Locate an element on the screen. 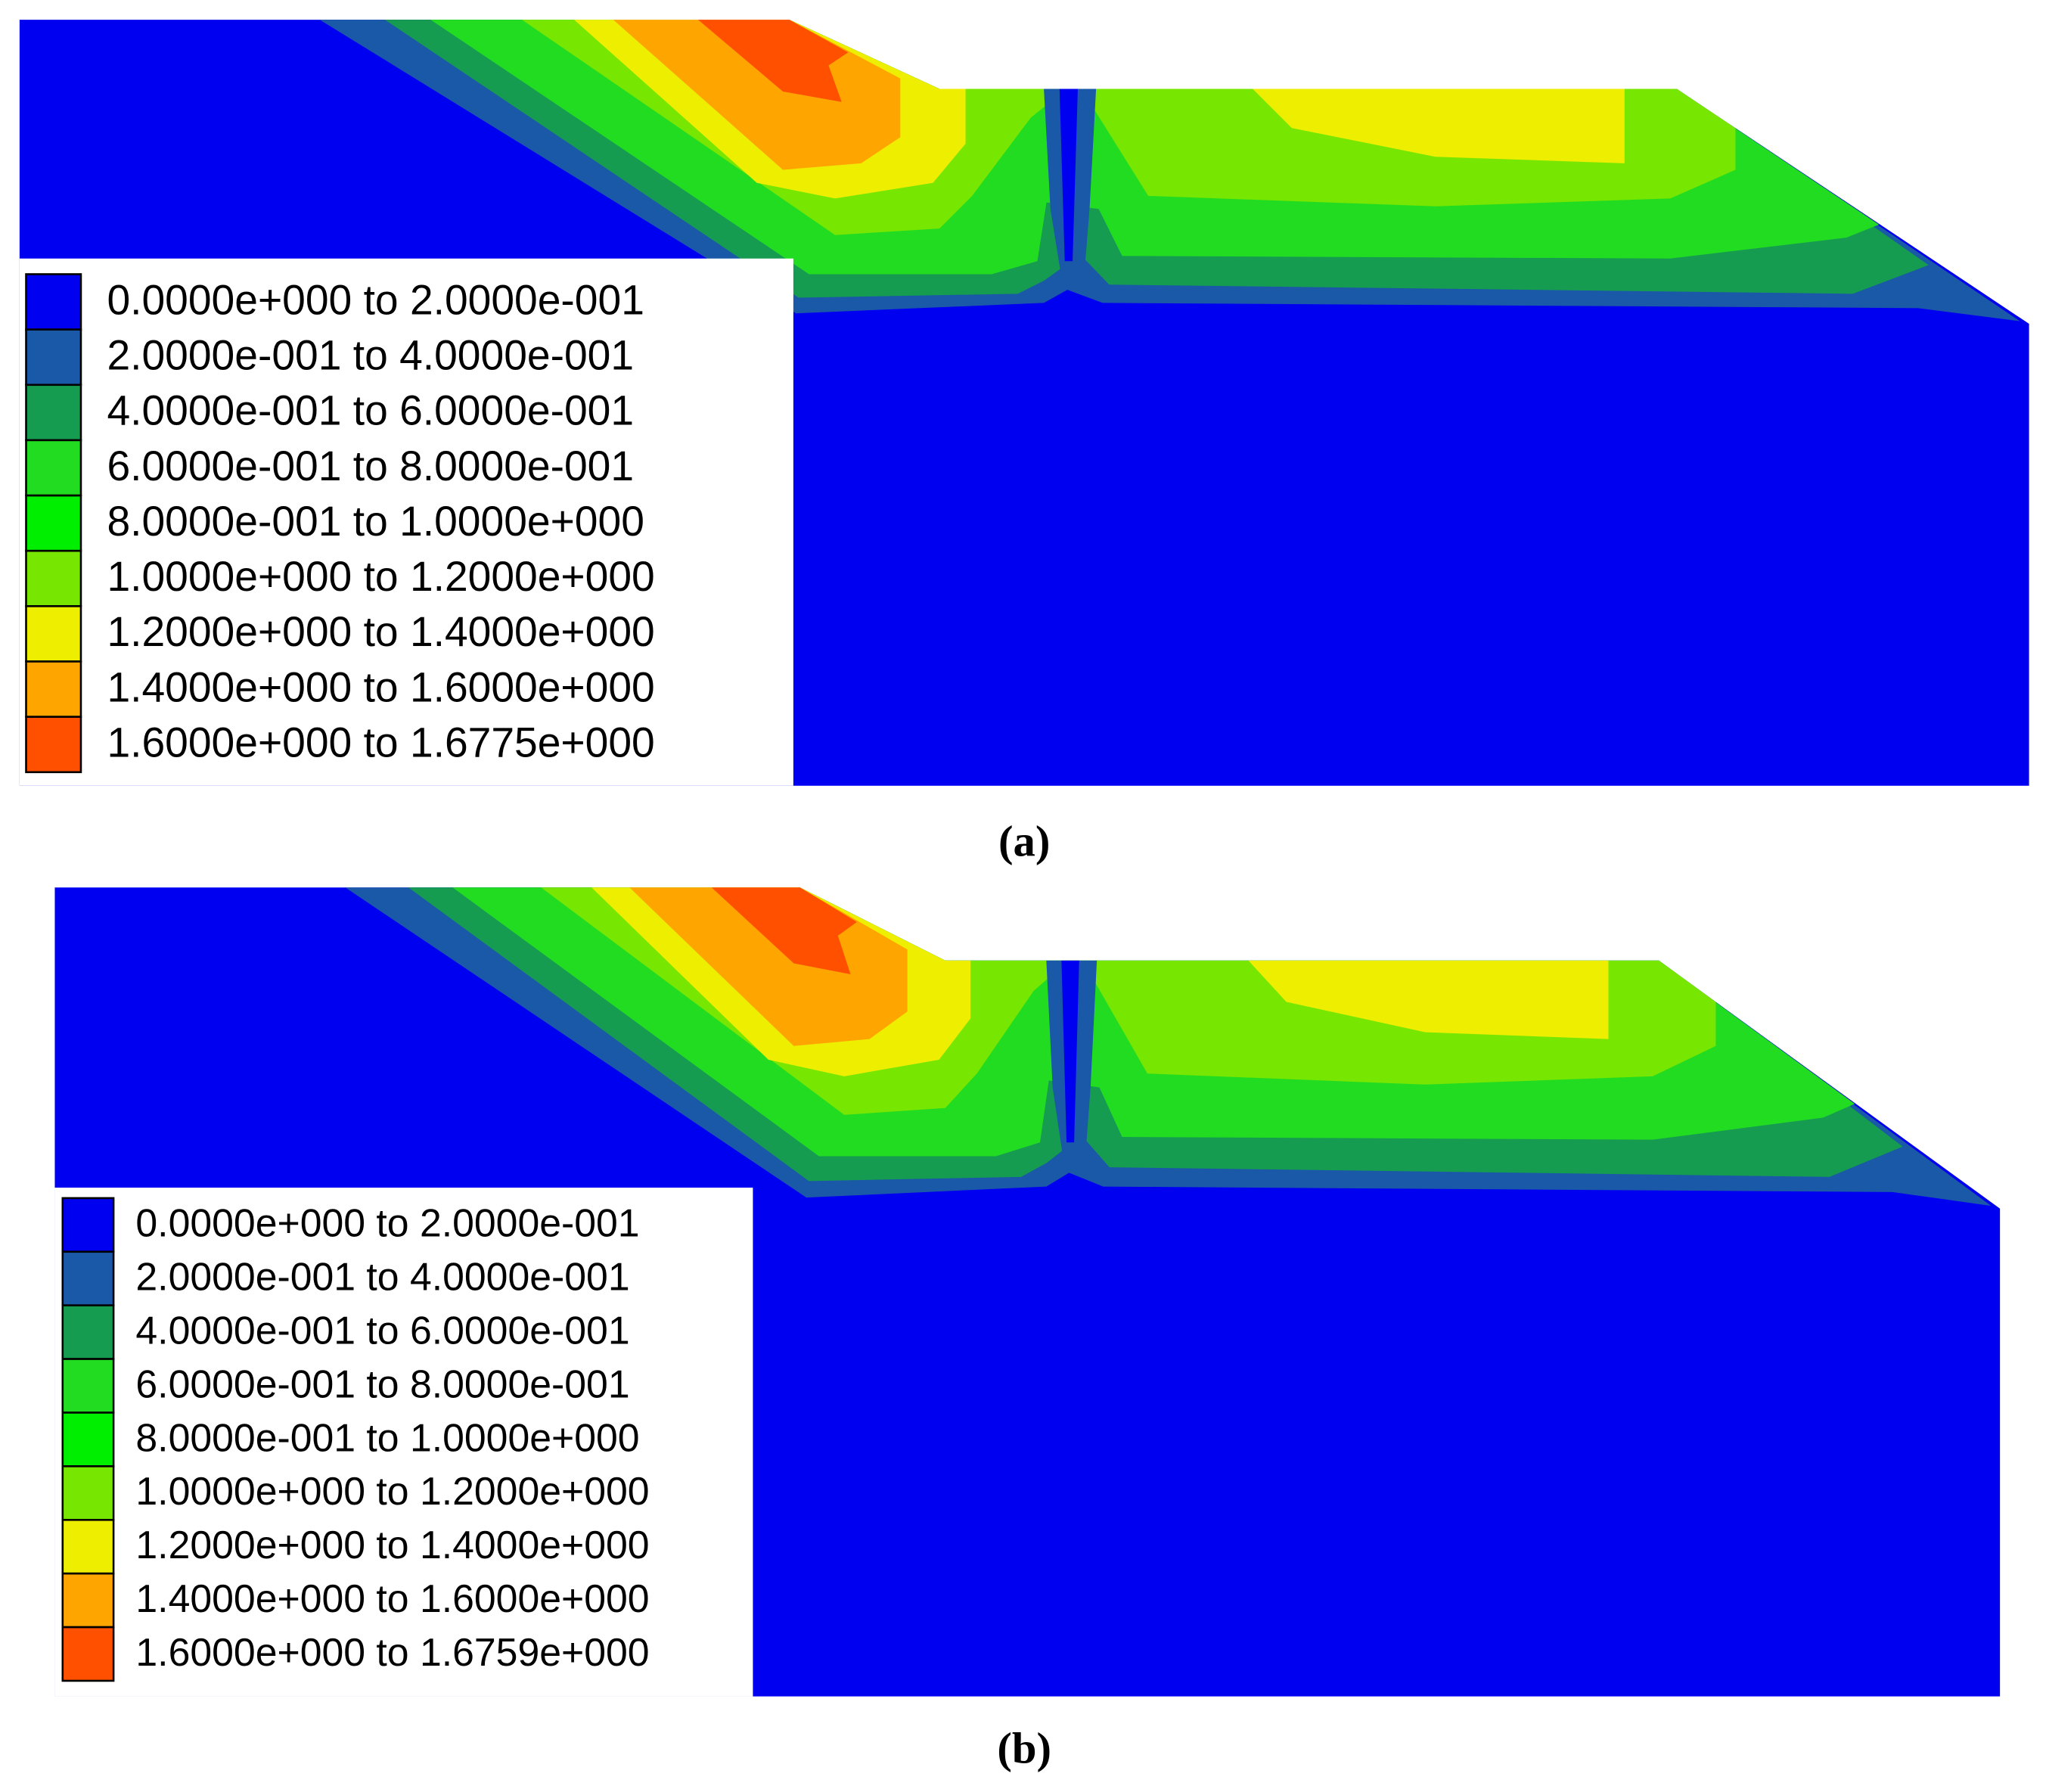 The image size is (2046, 1792). legend-label: 1.6000e+000 to 1.6759e+000 is located at coordinates (392, 1652).